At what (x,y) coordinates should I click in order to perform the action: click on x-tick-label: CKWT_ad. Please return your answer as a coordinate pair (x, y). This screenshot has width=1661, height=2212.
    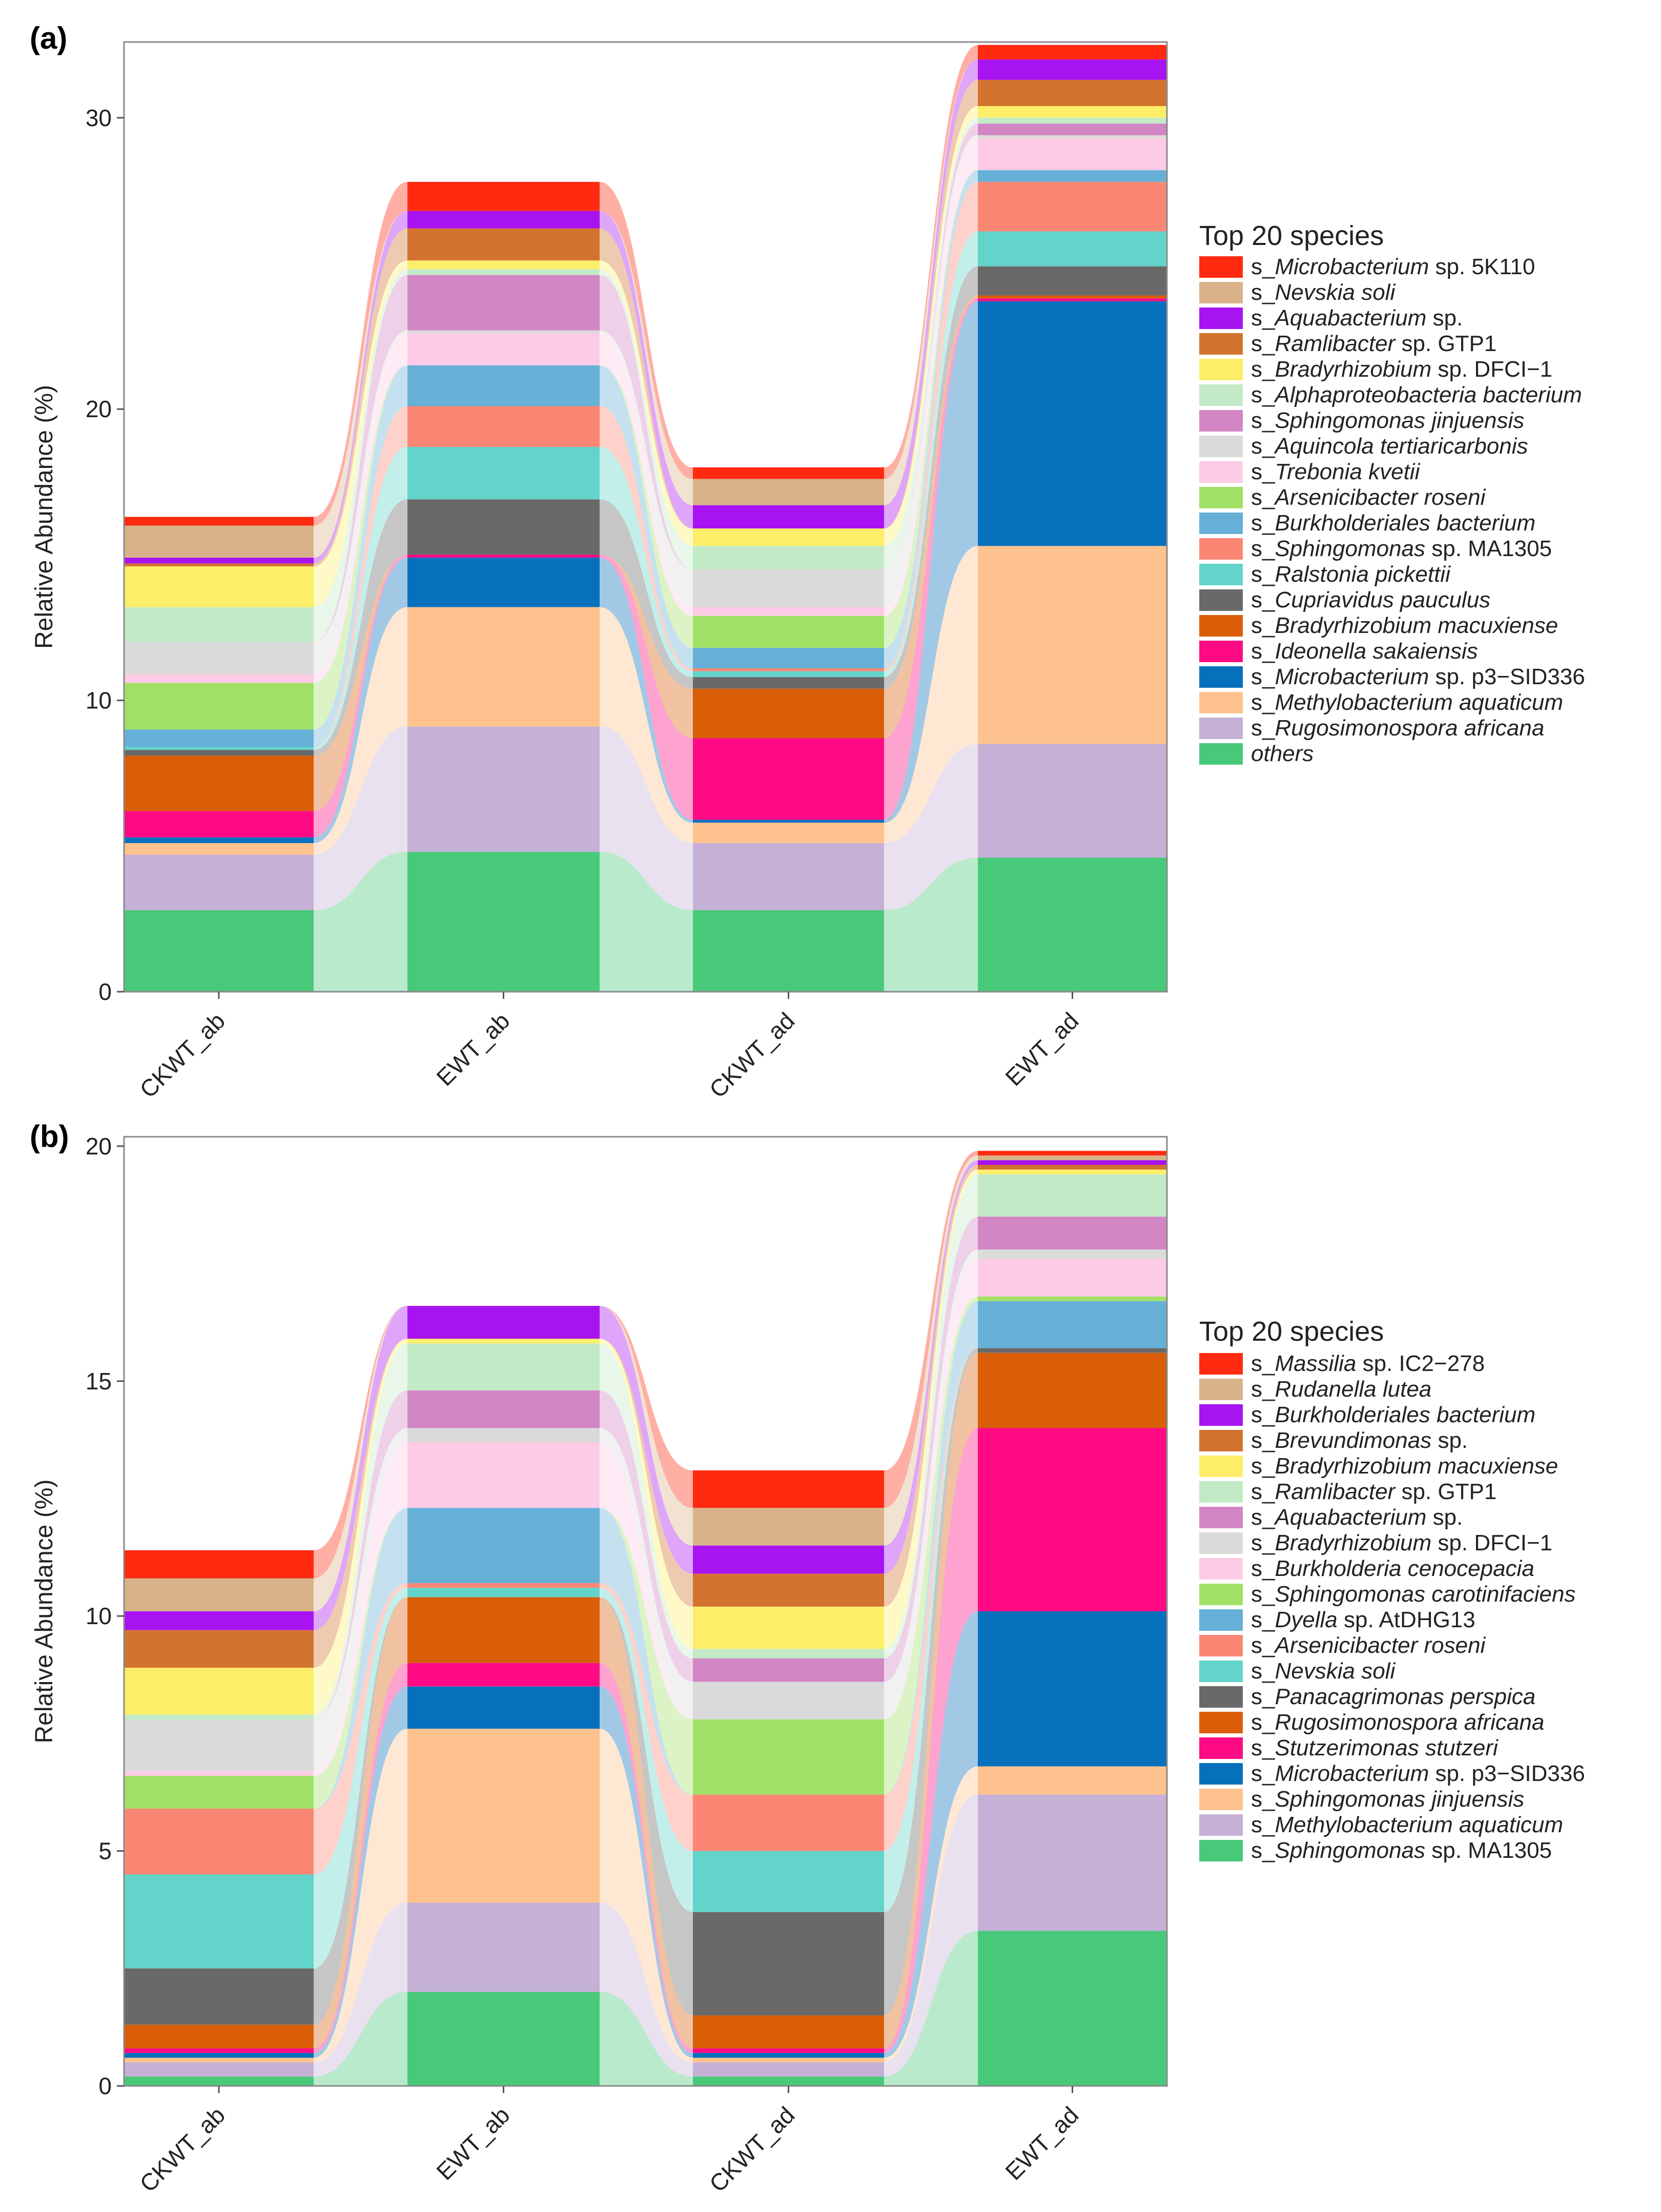
    Looking at the image, I should click on (752, 1055).